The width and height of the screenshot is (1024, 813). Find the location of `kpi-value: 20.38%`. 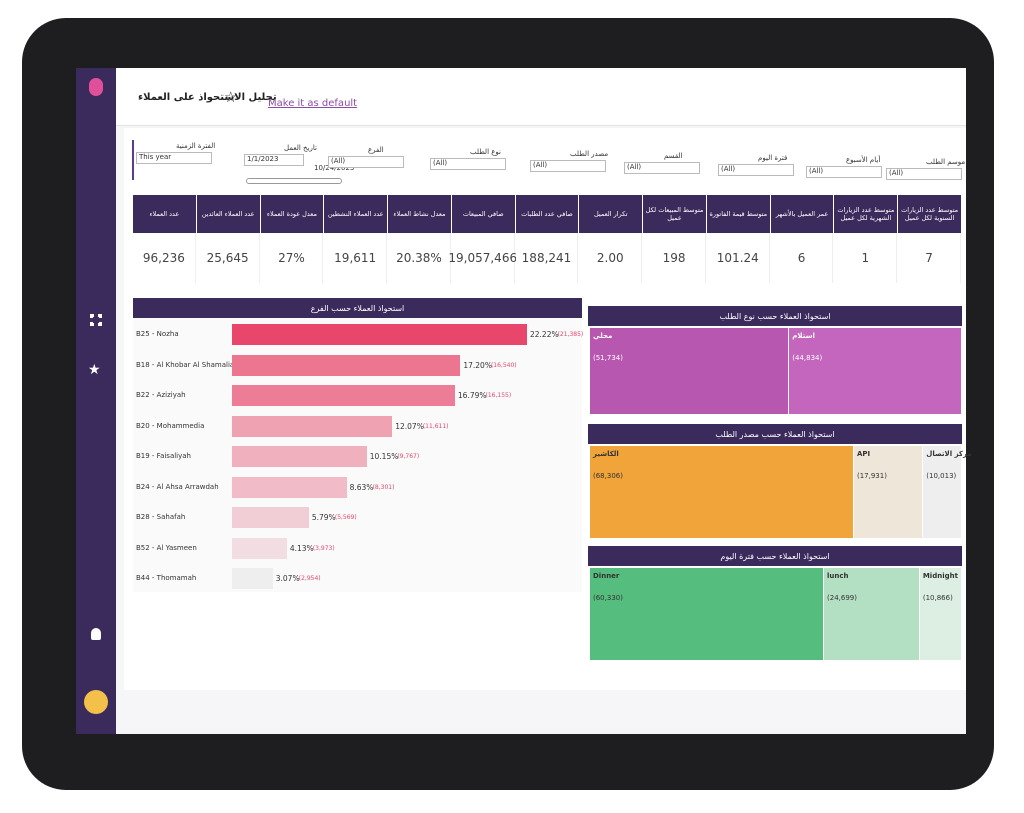

kpi-value: 20.38% is located at coordinates (419, 258).